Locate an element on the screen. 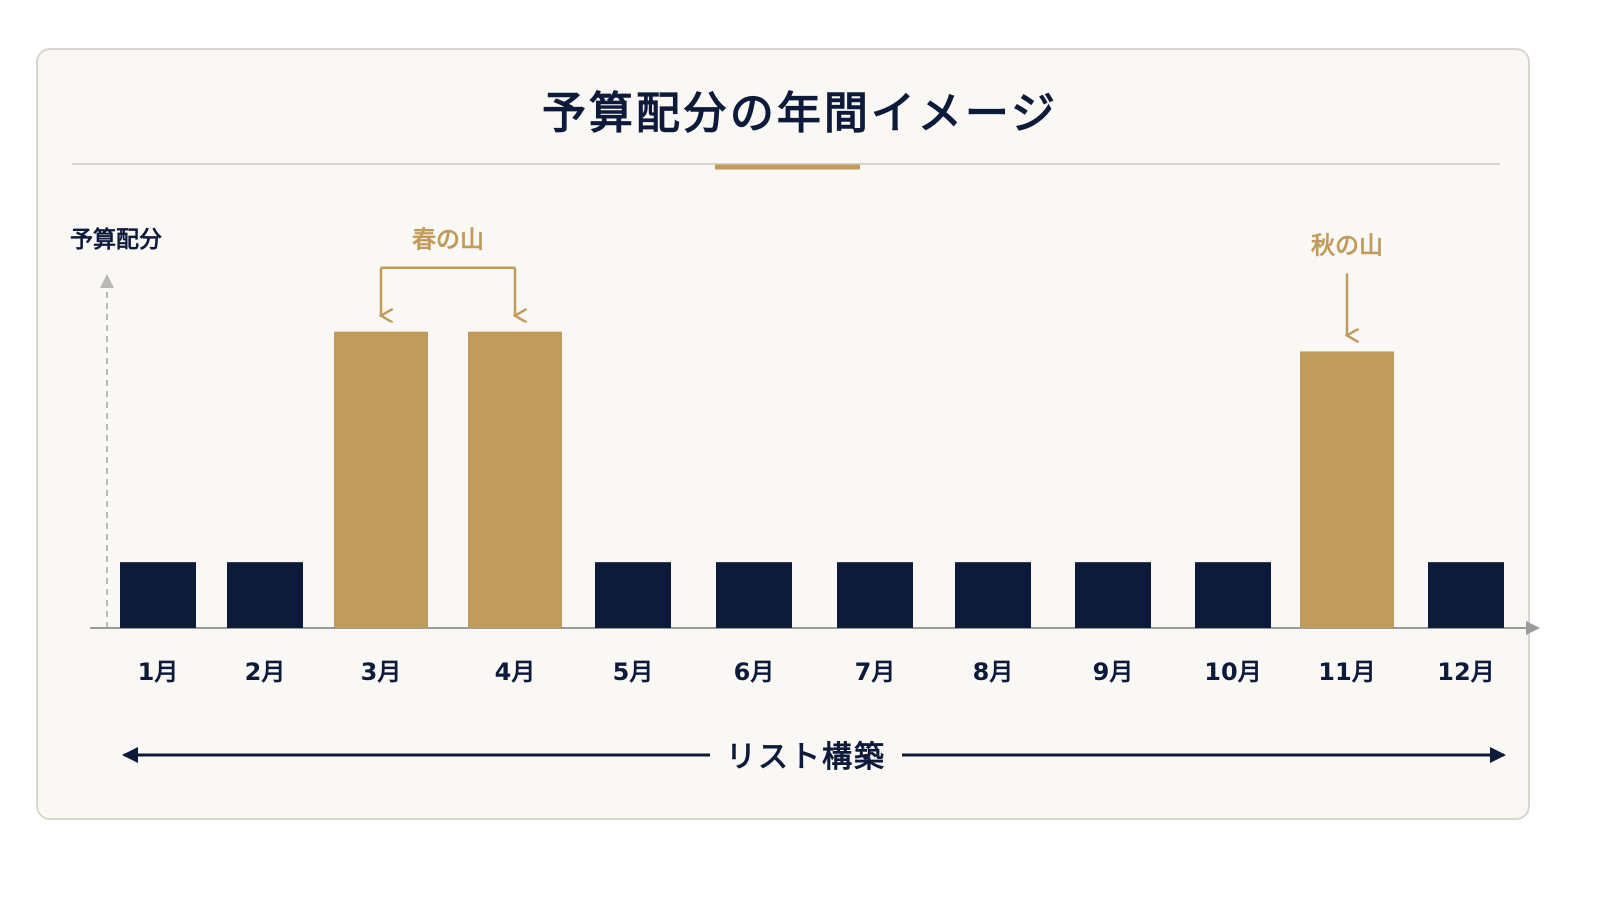 This screenshot has height=900, width=1600. annotation-label-2: 秋の山 is located at coordinates (1347, 245).